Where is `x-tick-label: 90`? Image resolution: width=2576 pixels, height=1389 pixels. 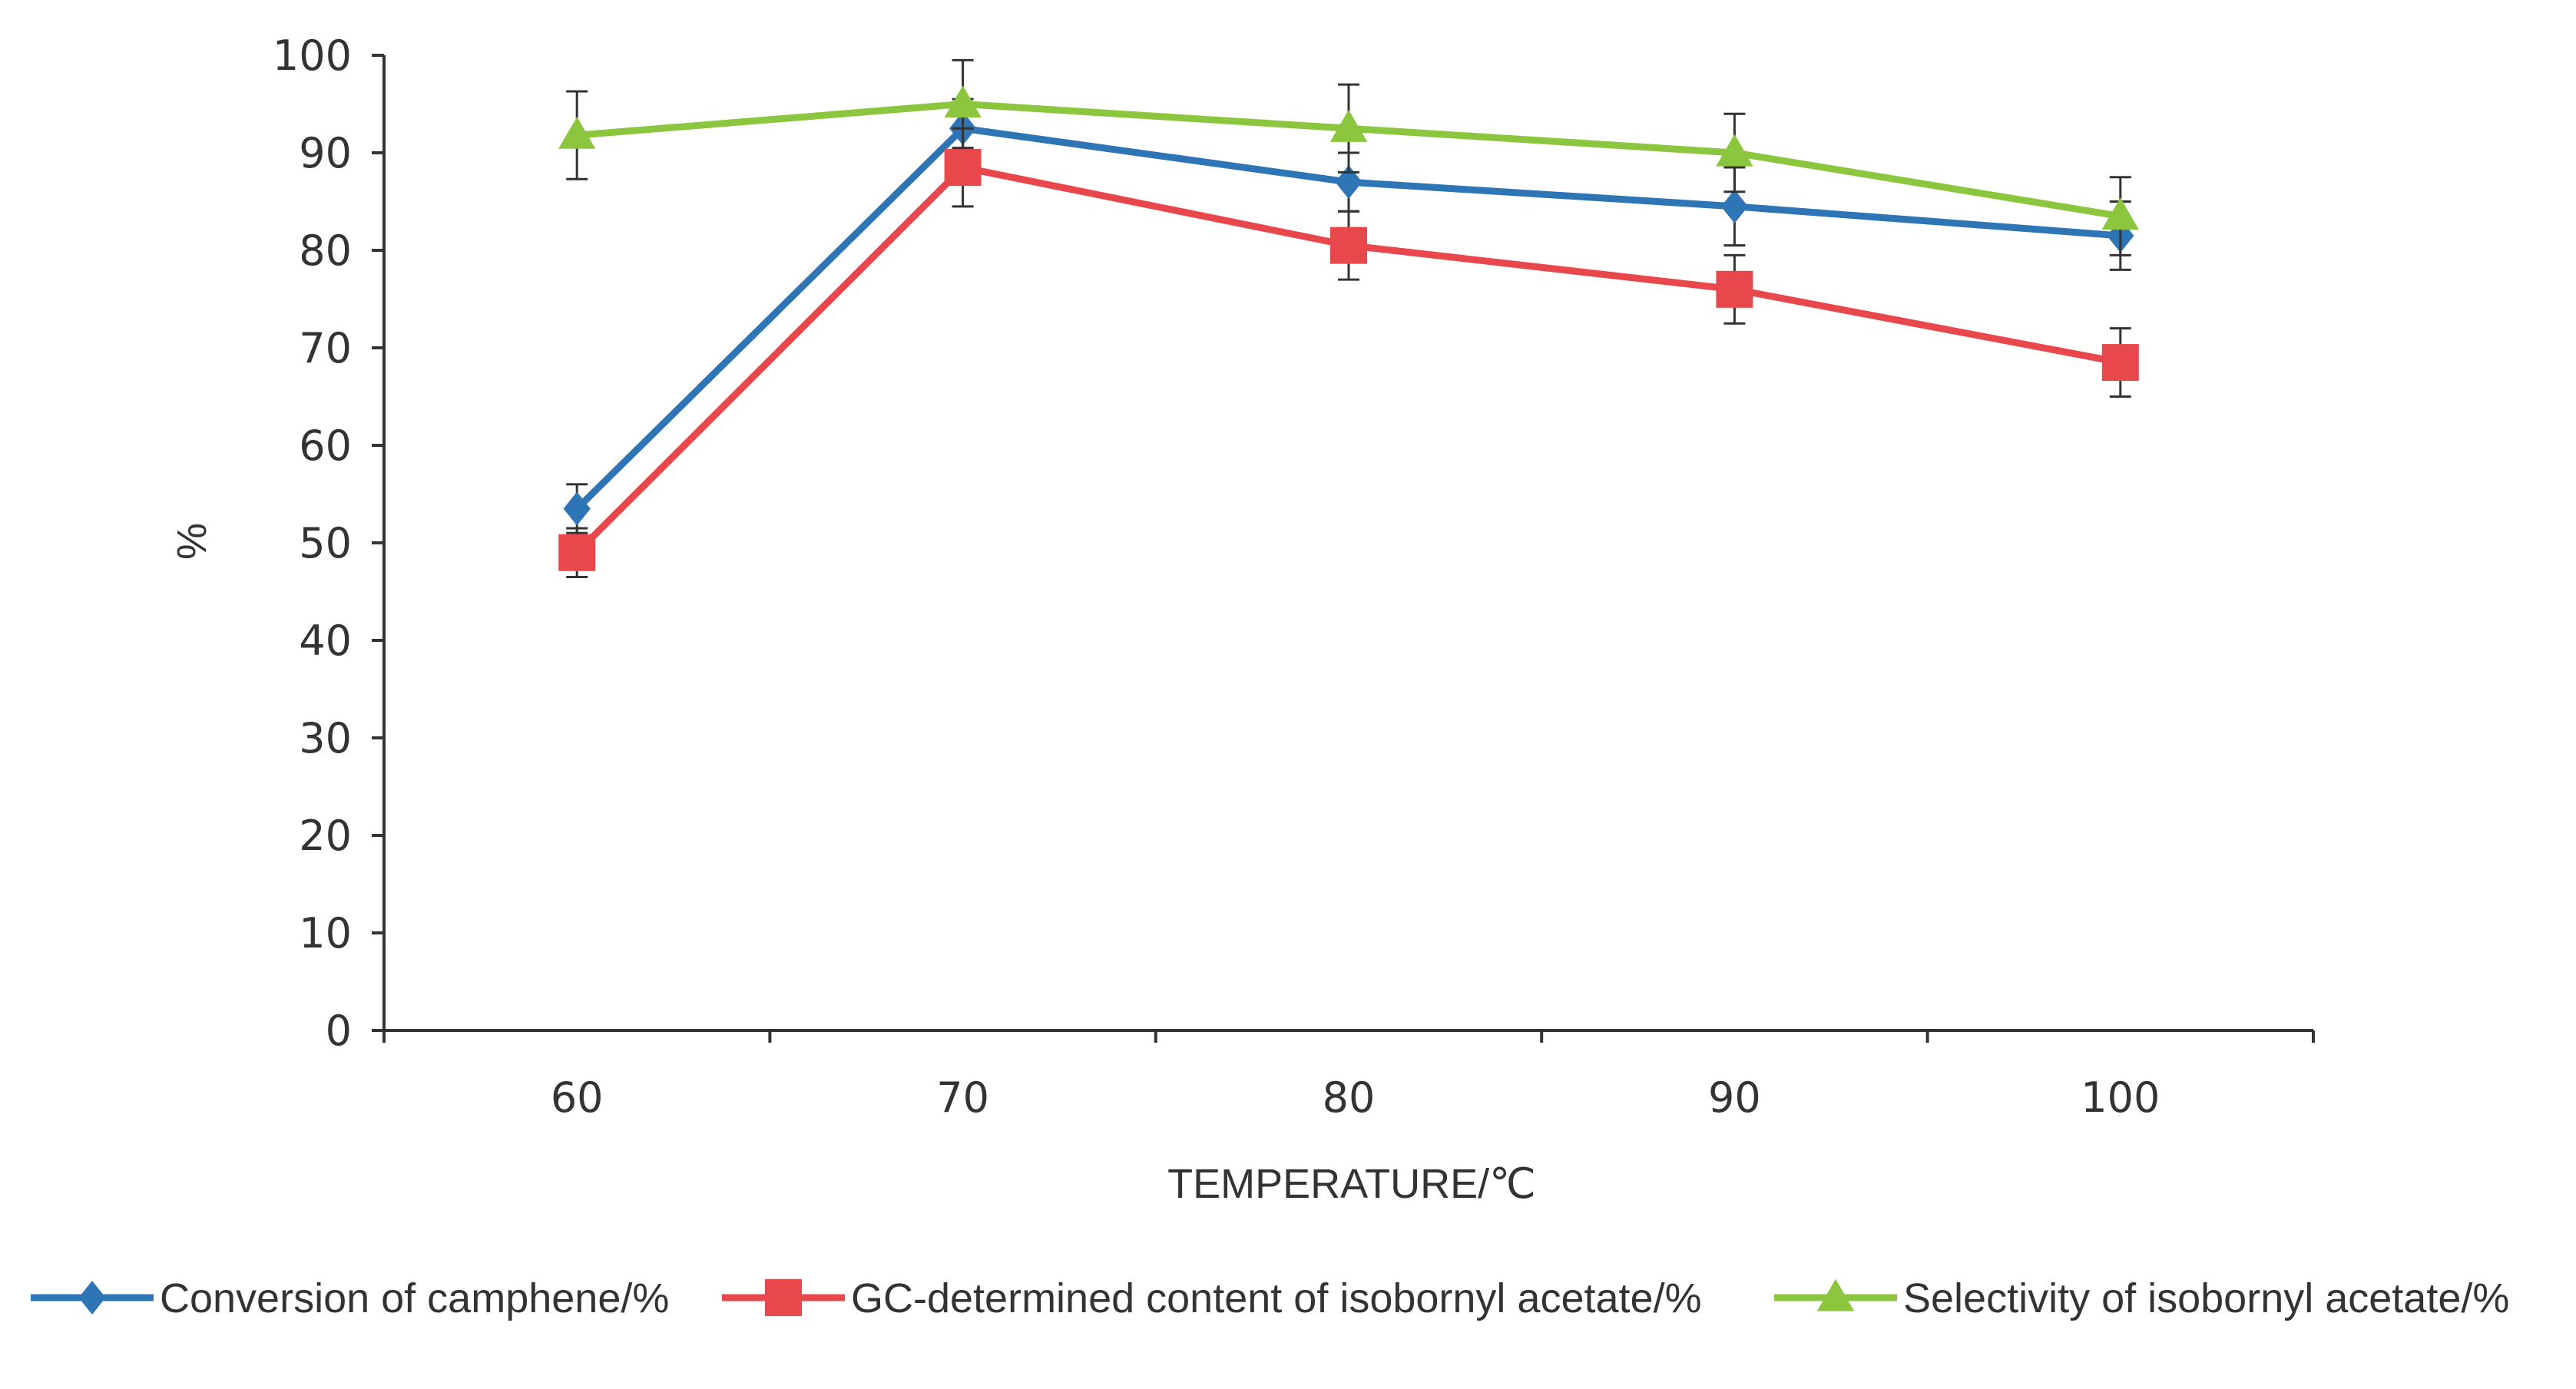 x-tick-label: 90 is located at coordinates (1734, 1097).